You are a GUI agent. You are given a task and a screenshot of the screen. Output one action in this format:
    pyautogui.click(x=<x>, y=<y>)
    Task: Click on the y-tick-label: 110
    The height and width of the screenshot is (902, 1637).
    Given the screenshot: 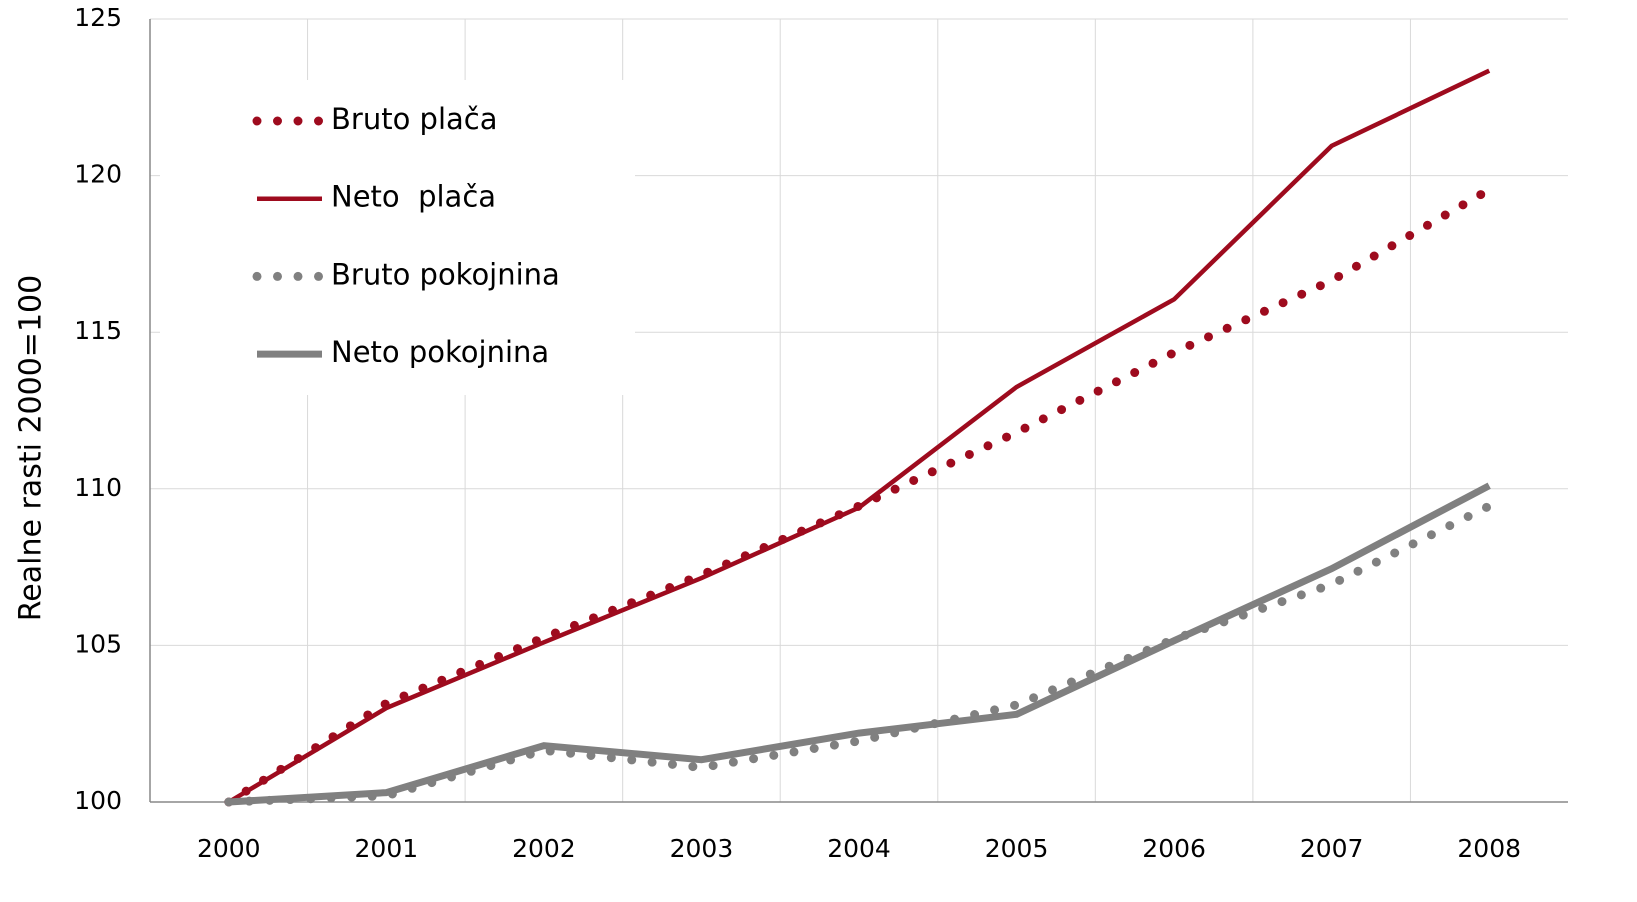 What is the action you would take?
    pyautogui.click(x=98, y=487)
    